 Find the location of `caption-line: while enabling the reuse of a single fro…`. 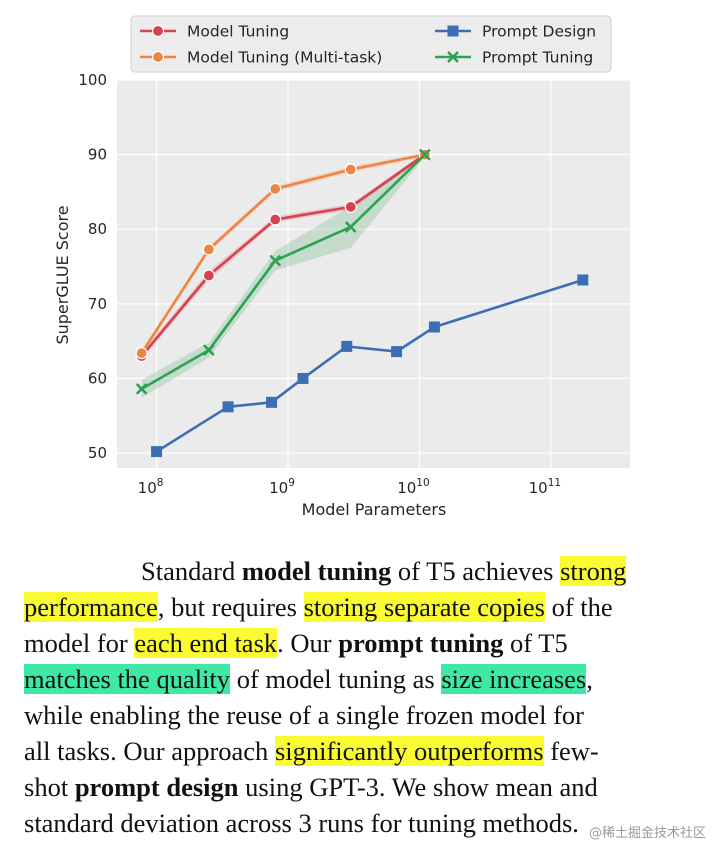

caption-line: while enabling the reuse of a single fro… is located at coordinates (355, 715).